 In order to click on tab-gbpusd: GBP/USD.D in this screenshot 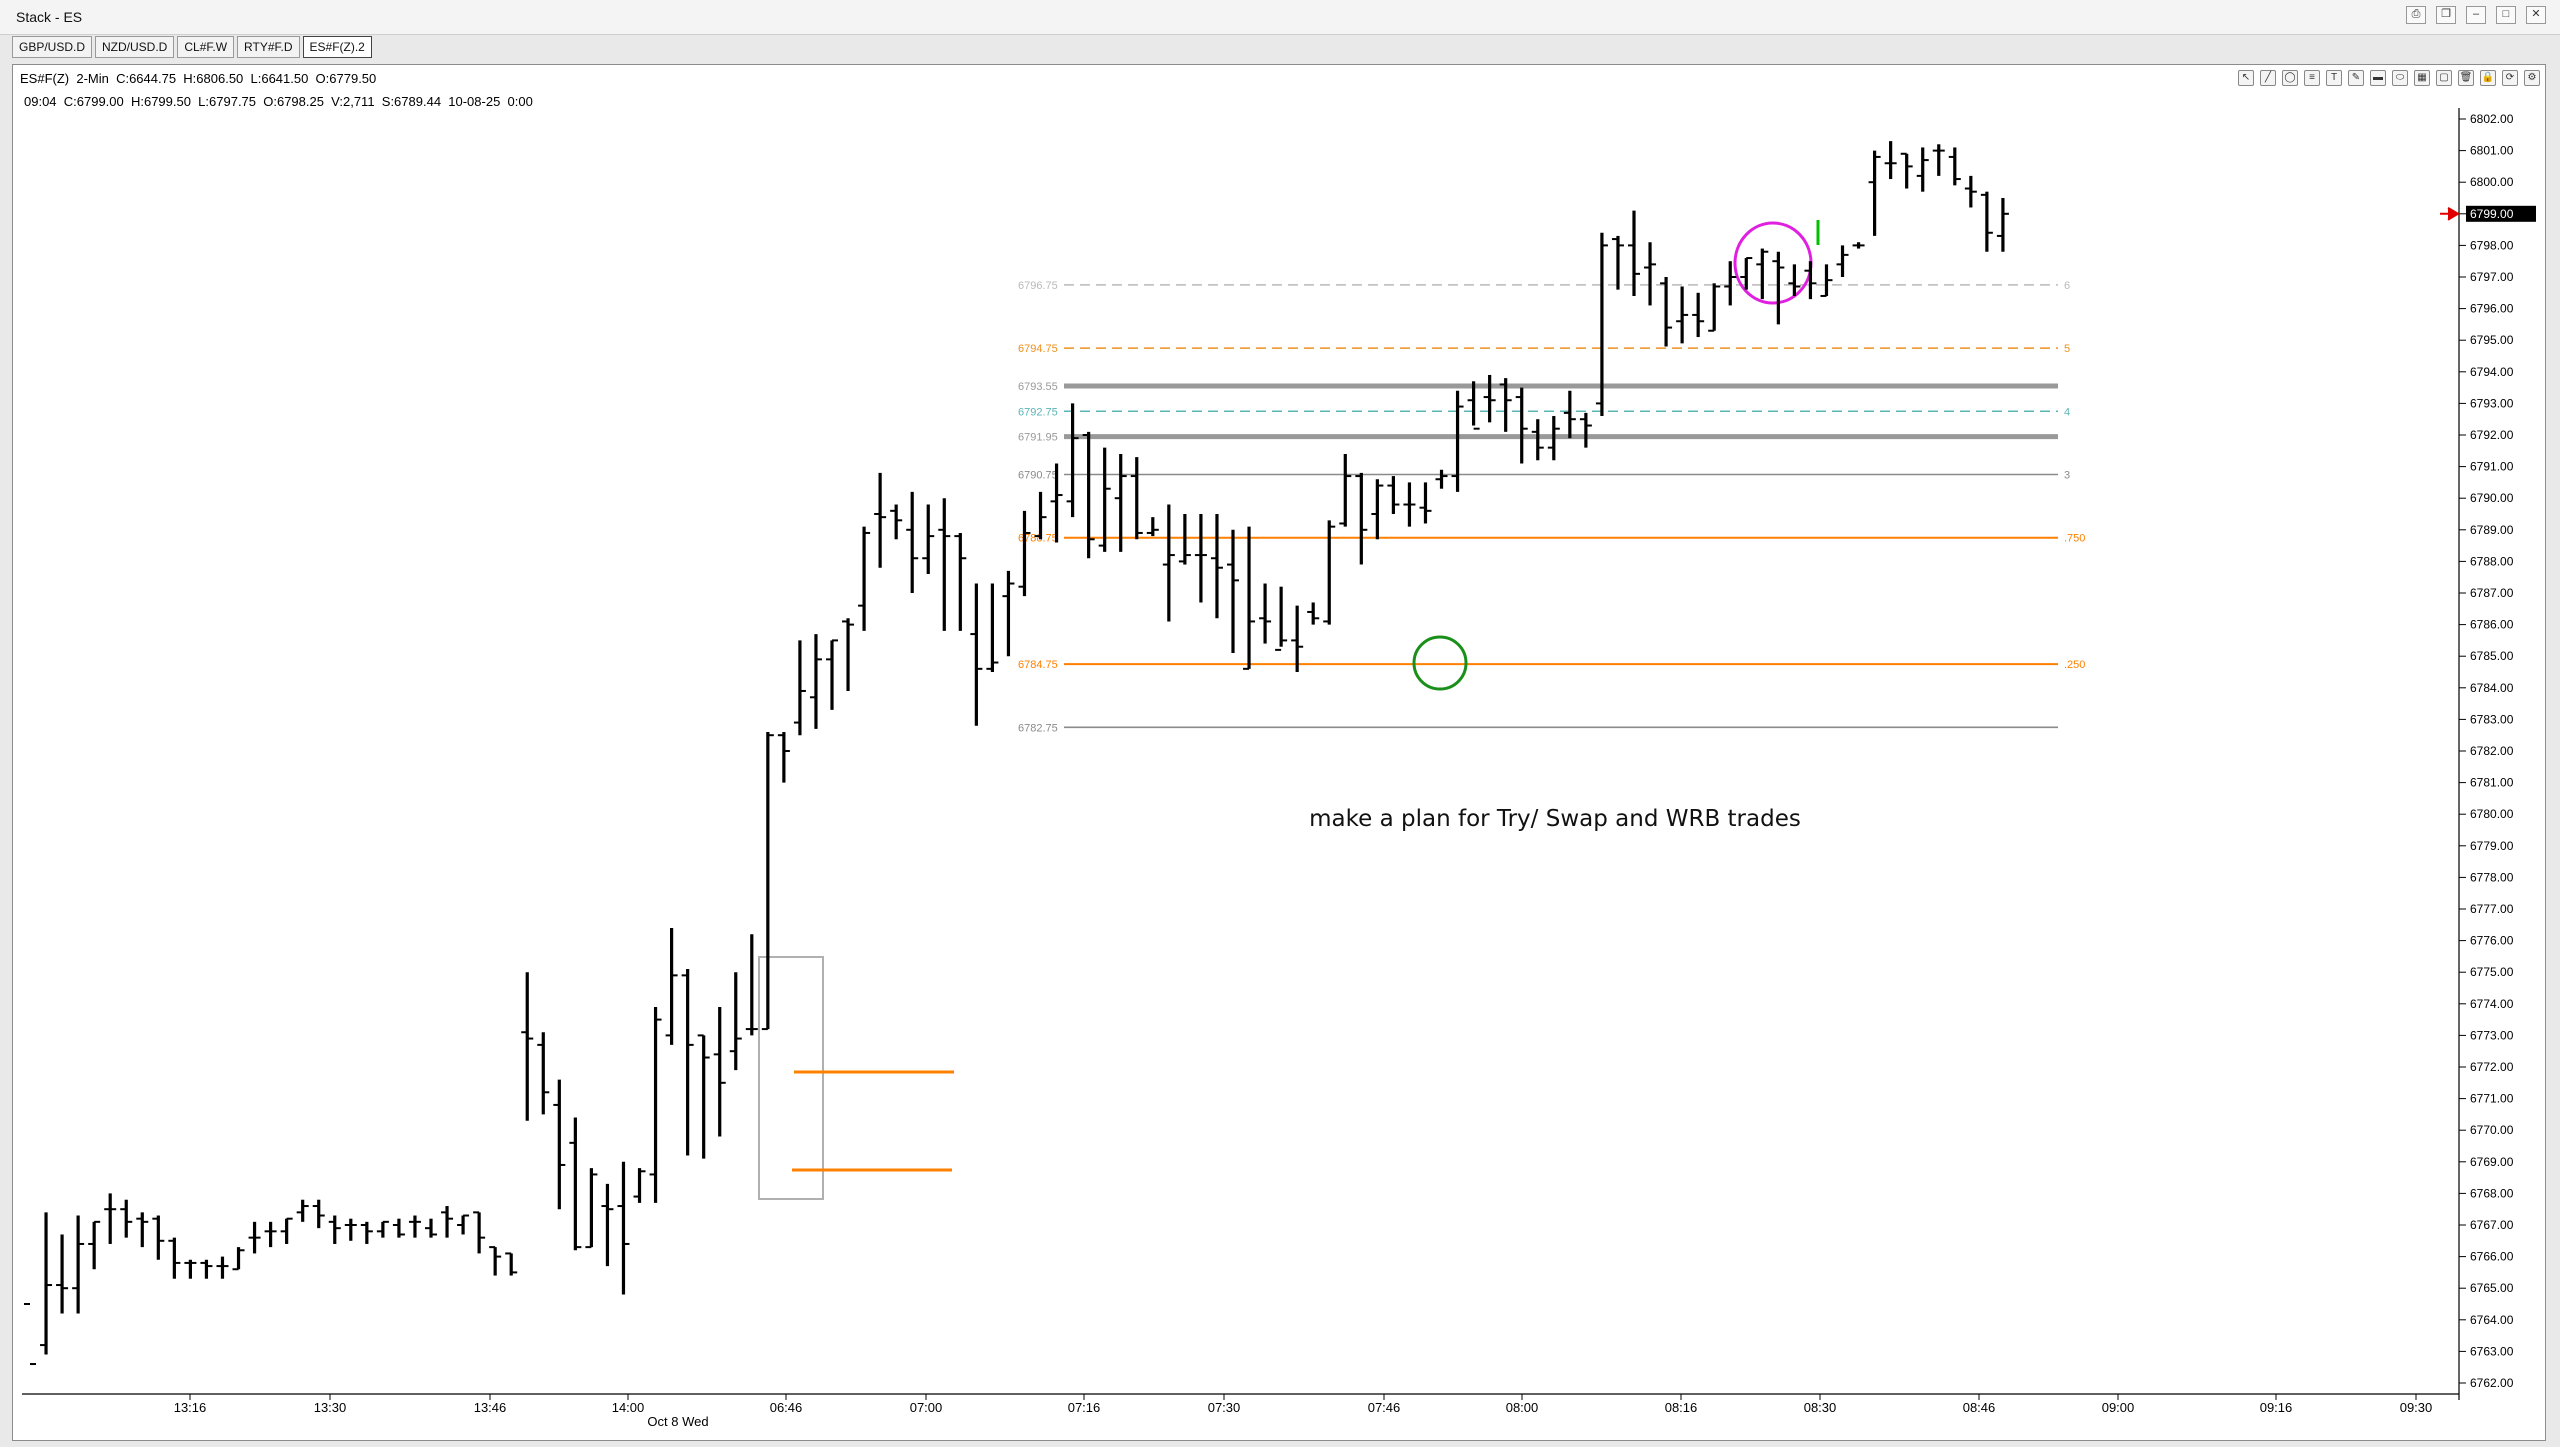, I will do `click(52, 47)`.